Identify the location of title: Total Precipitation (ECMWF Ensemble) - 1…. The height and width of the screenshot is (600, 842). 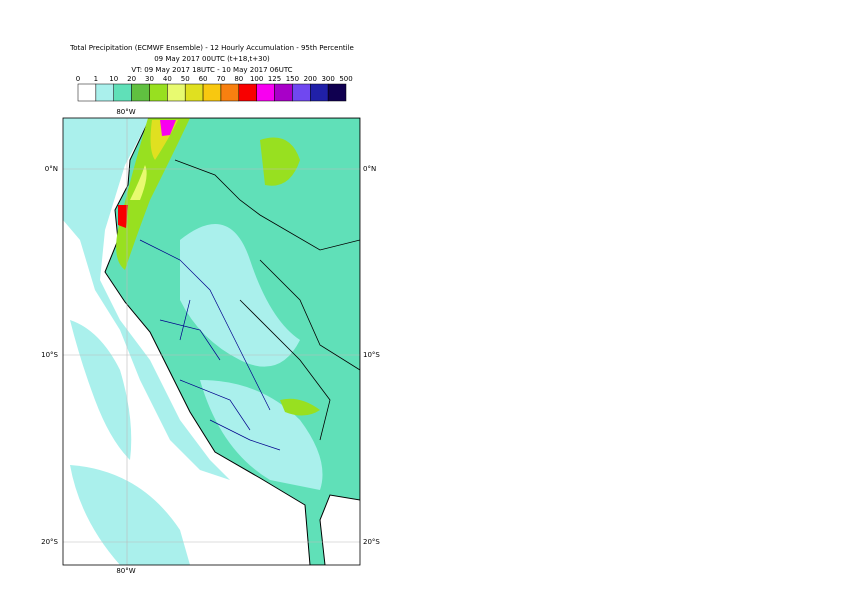
(211, 48).